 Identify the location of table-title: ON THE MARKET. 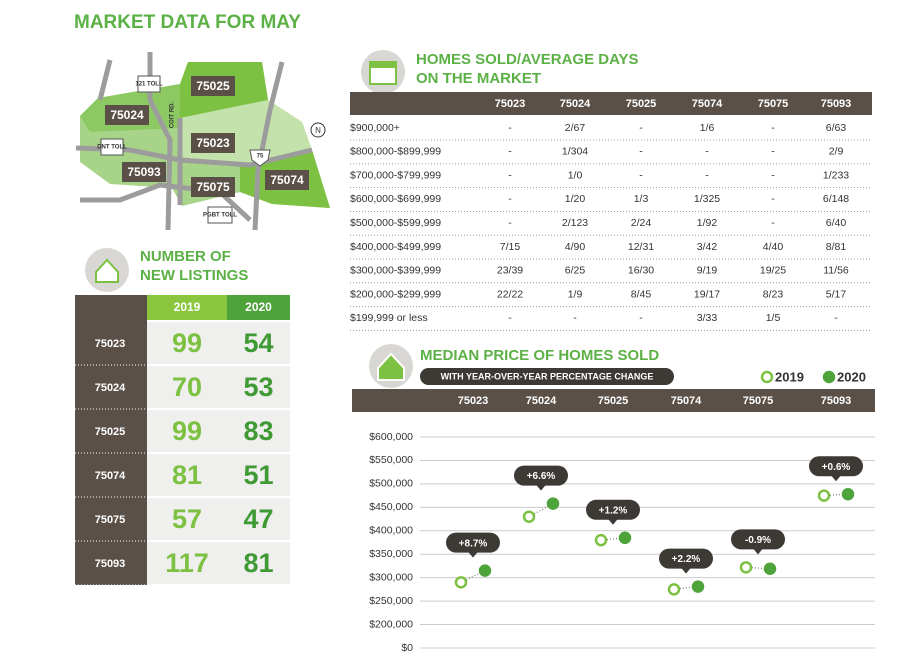
(478, 78).